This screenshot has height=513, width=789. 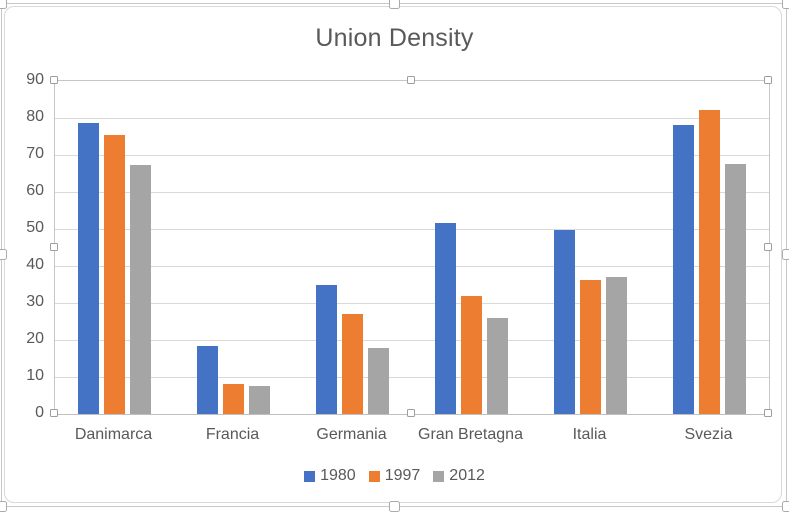 What do you see at coordinates (471, 247) in the screenshot?
I see `bar-group-gran-bretagna` at bounding box center [471, 247].